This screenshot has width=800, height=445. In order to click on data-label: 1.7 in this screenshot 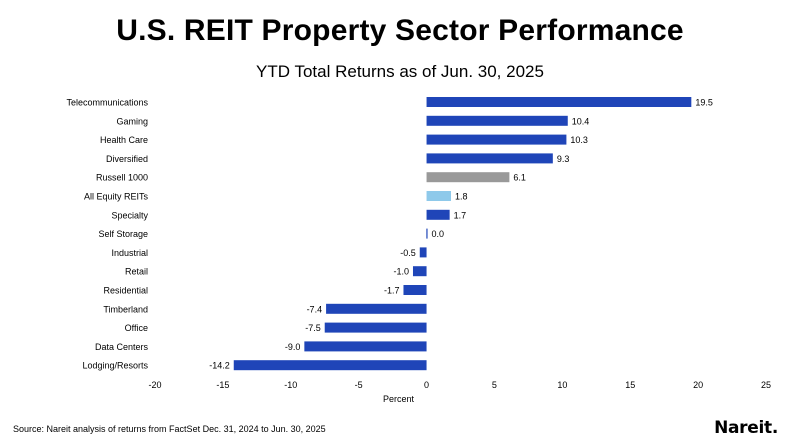, I will do `click(460, 215)`.